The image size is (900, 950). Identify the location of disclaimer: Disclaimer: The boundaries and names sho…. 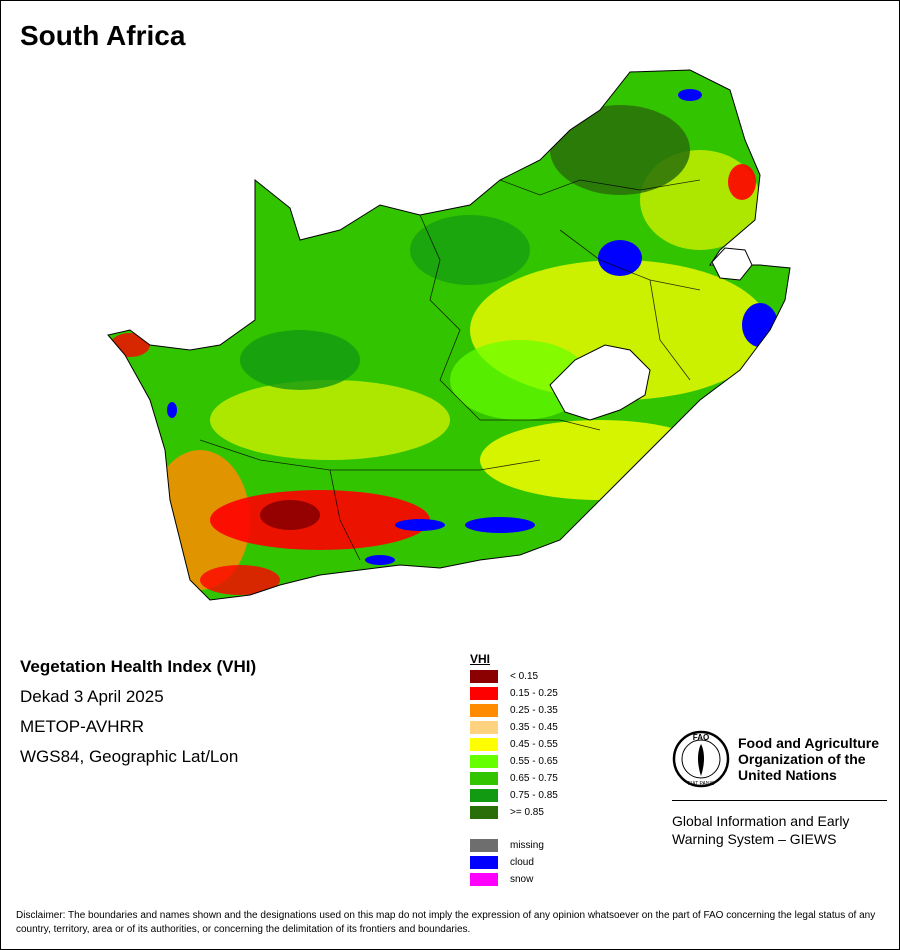
(446, 922).